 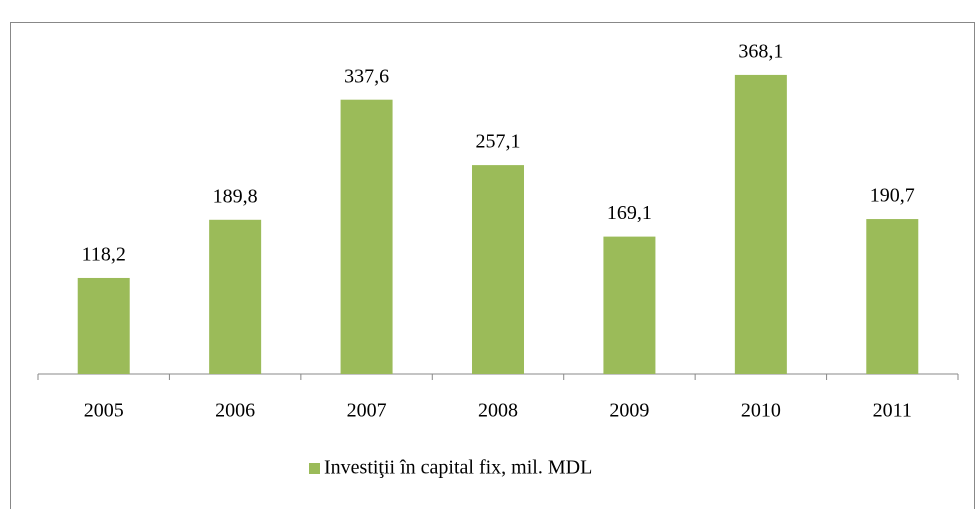 I want to click on value-label: 368,1, so click(x=760, y=52).